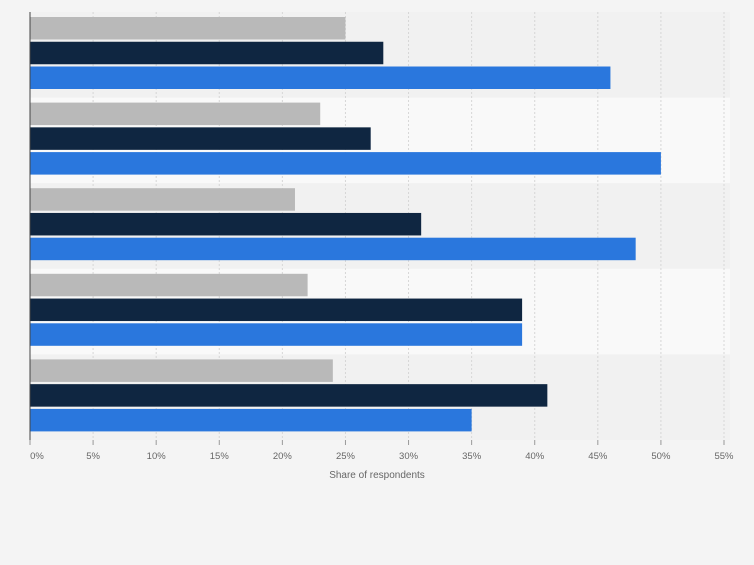 Image resolution: width=754 pixels, height=565 pixels. What do you see at coordinates (346, 456) in the screenshot?
I see `tick-label: 25%` at bounding box center [346, 456].